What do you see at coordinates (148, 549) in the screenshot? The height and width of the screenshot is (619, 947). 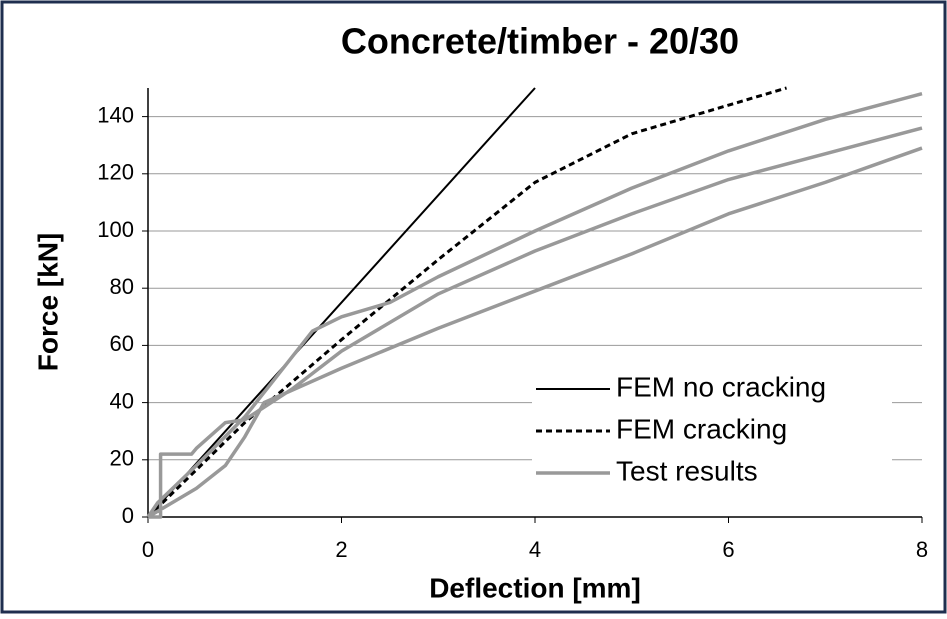 I see `x-tick-label: 0` at bounding box center [148, 549].